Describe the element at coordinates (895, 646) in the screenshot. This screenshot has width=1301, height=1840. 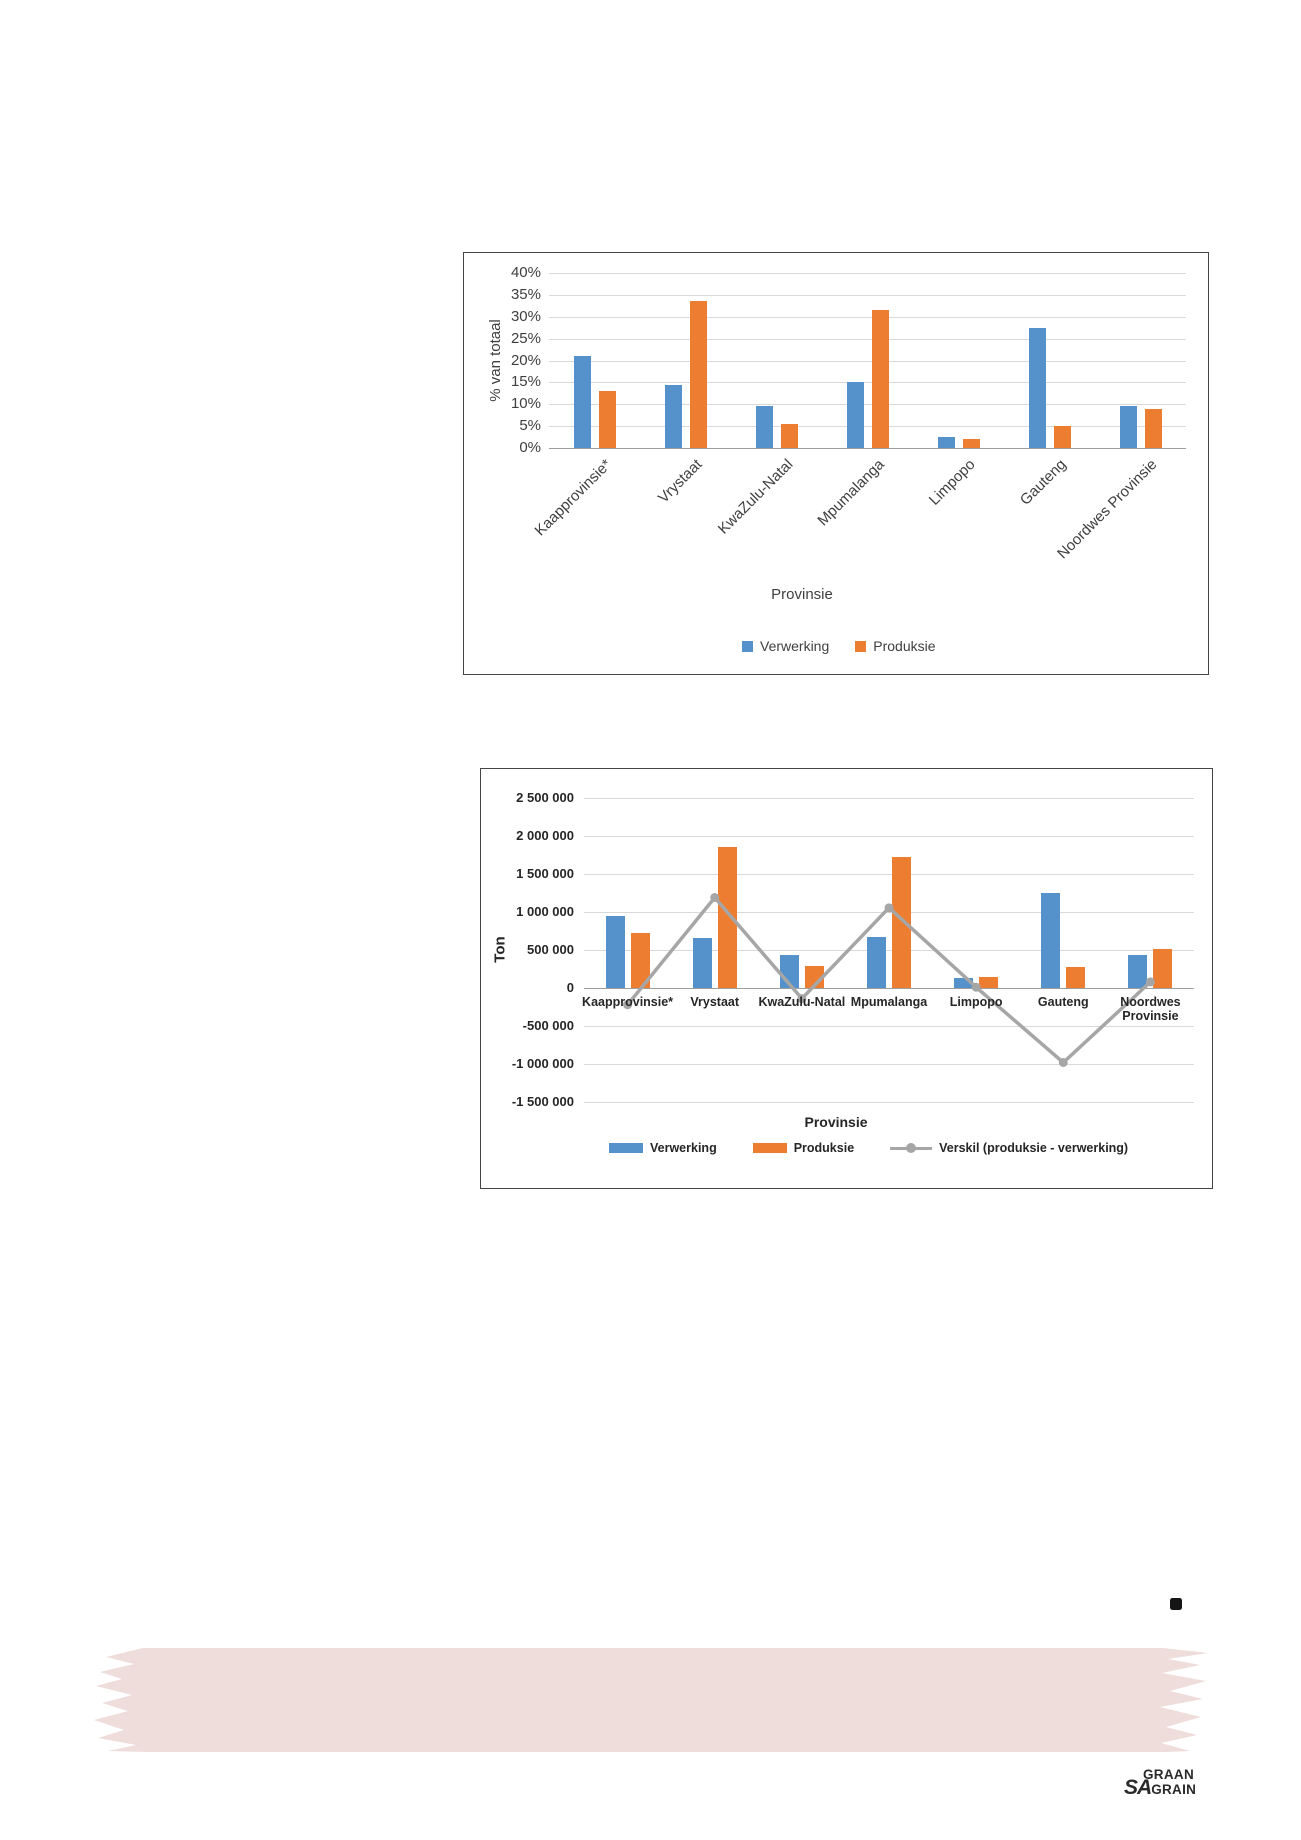
I see `legend-item: Produksie` at that location.